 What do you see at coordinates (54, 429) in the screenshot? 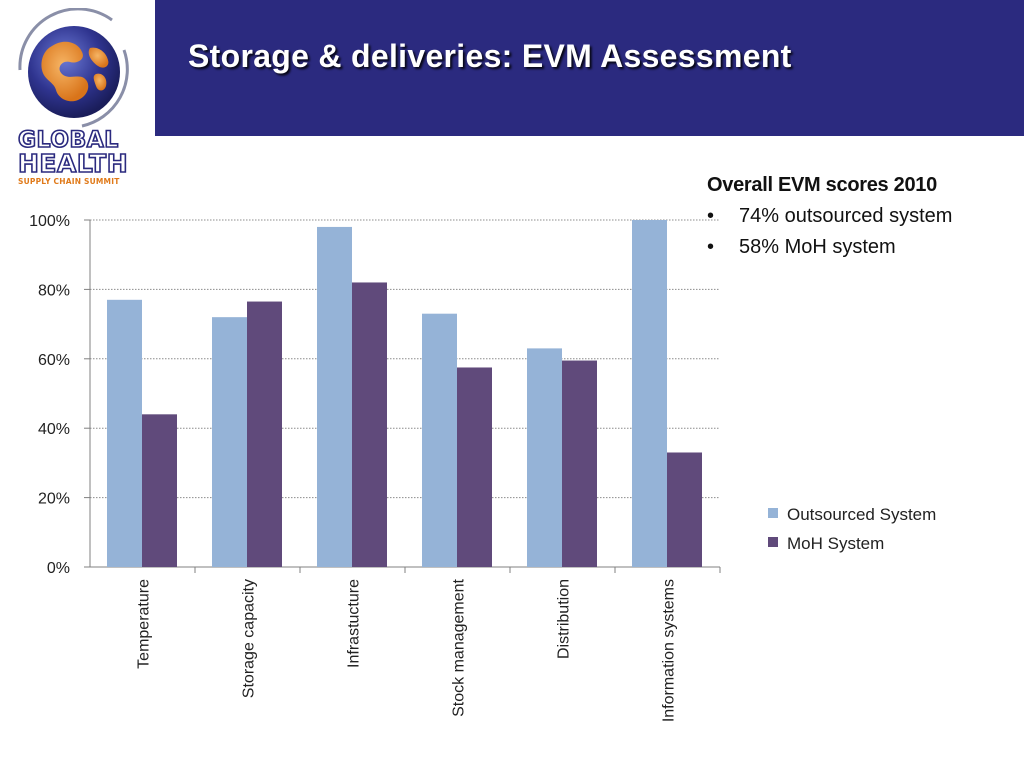
I see `y-tick-label: 40%` at bounding box center [54, 429].